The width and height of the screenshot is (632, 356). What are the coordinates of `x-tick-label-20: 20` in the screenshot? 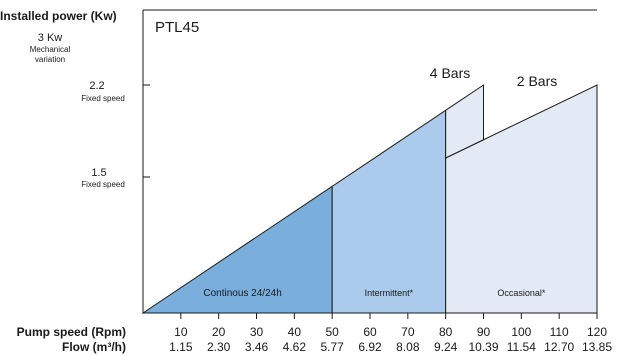 It's located at (219, 332).